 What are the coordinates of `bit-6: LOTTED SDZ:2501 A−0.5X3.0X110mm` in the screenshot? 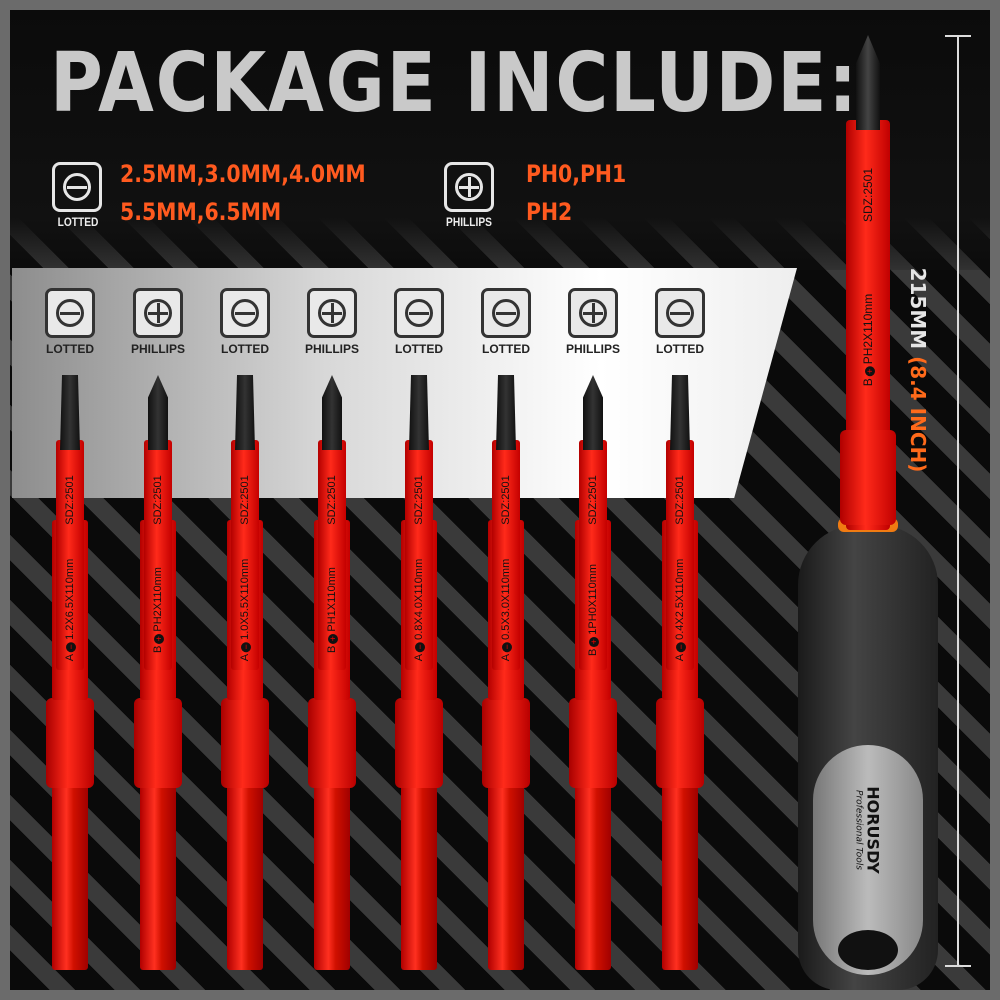 It's located at (506, 500).